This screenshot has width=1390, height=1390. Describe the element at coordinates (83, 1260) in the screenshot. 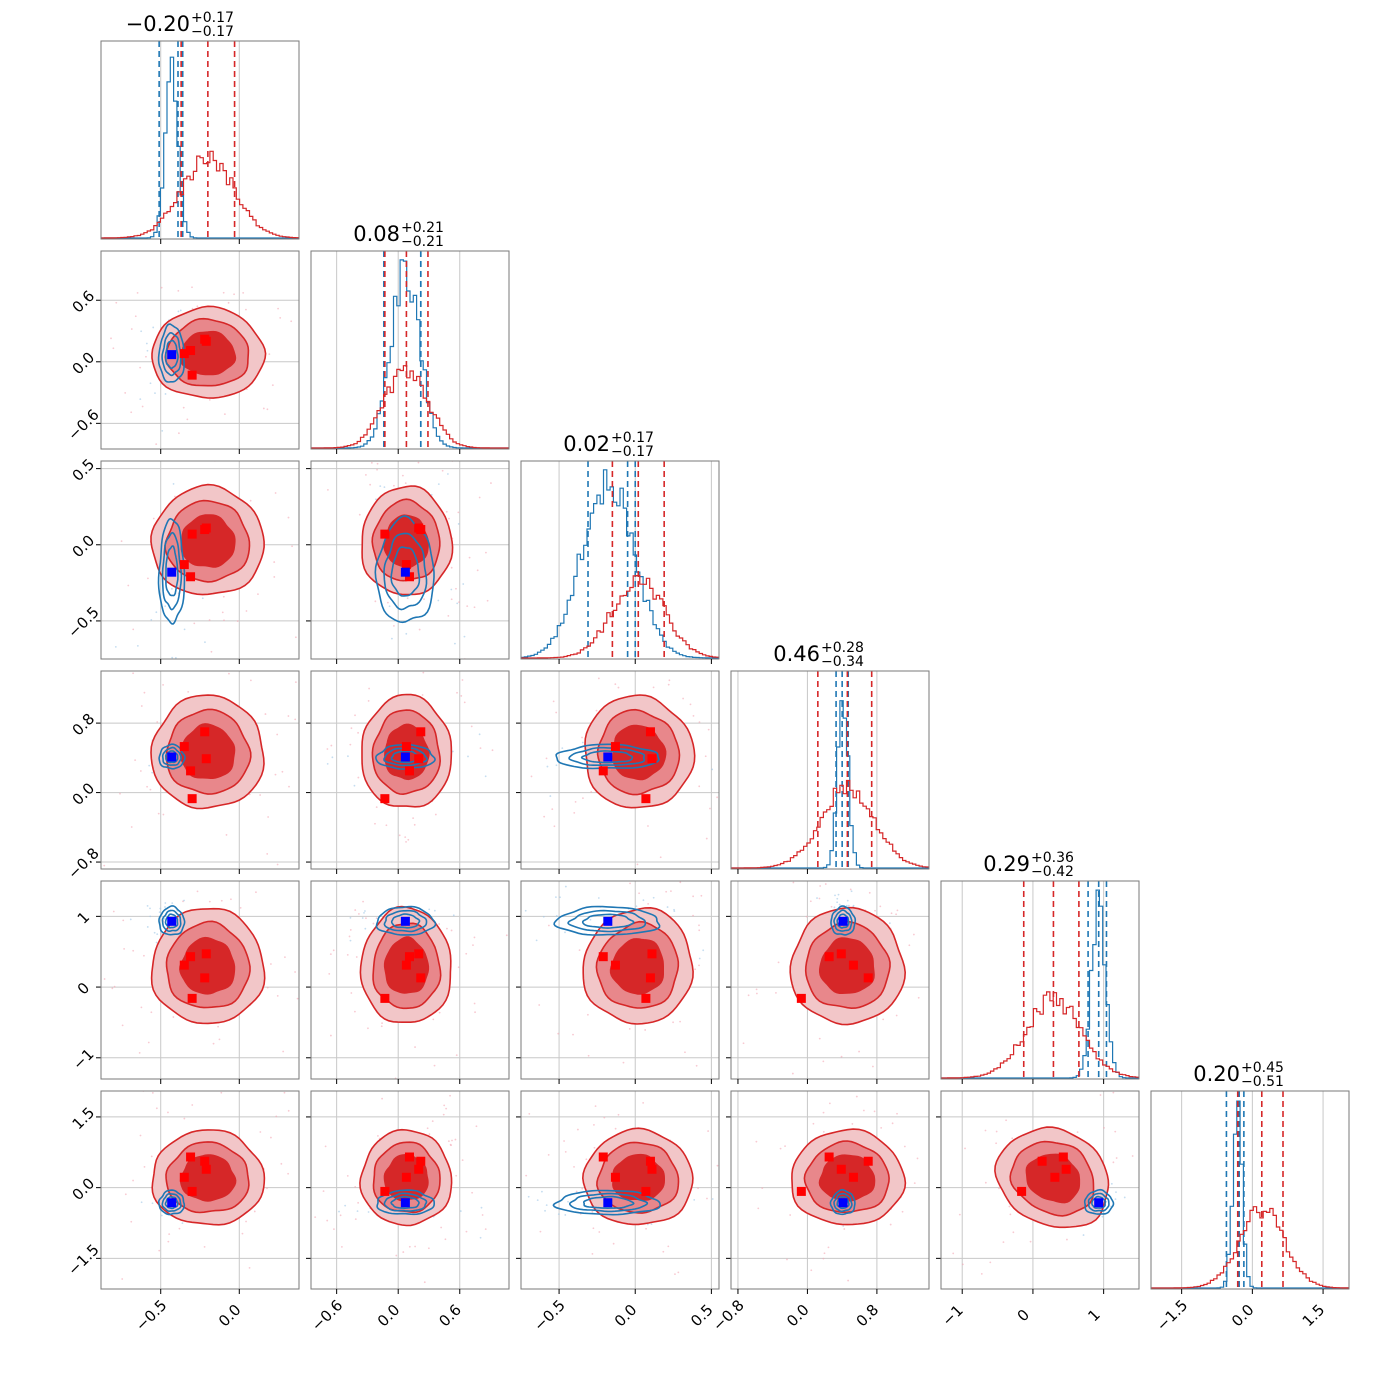

I see `y-tick-label: −1.5` at that location.